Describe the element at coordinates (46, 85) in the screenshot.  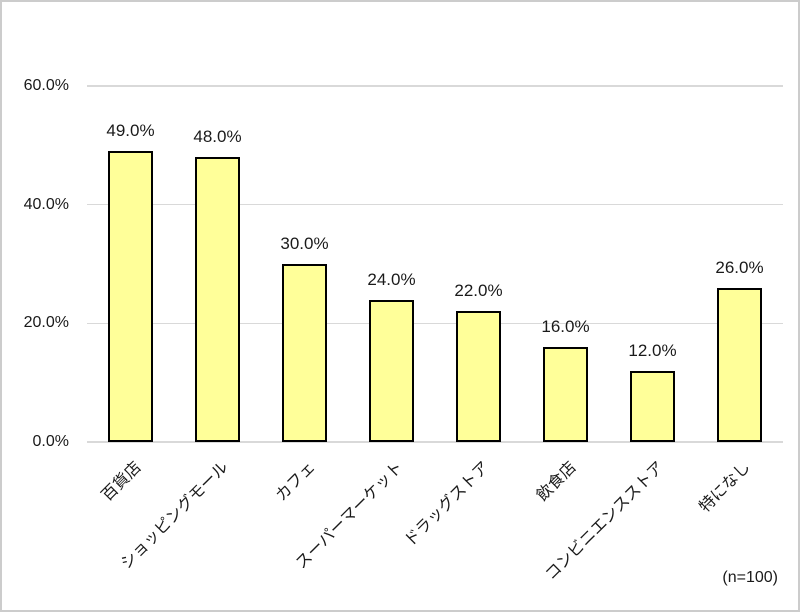
I see `y-axis-tick-label: 60.0%` at that location.